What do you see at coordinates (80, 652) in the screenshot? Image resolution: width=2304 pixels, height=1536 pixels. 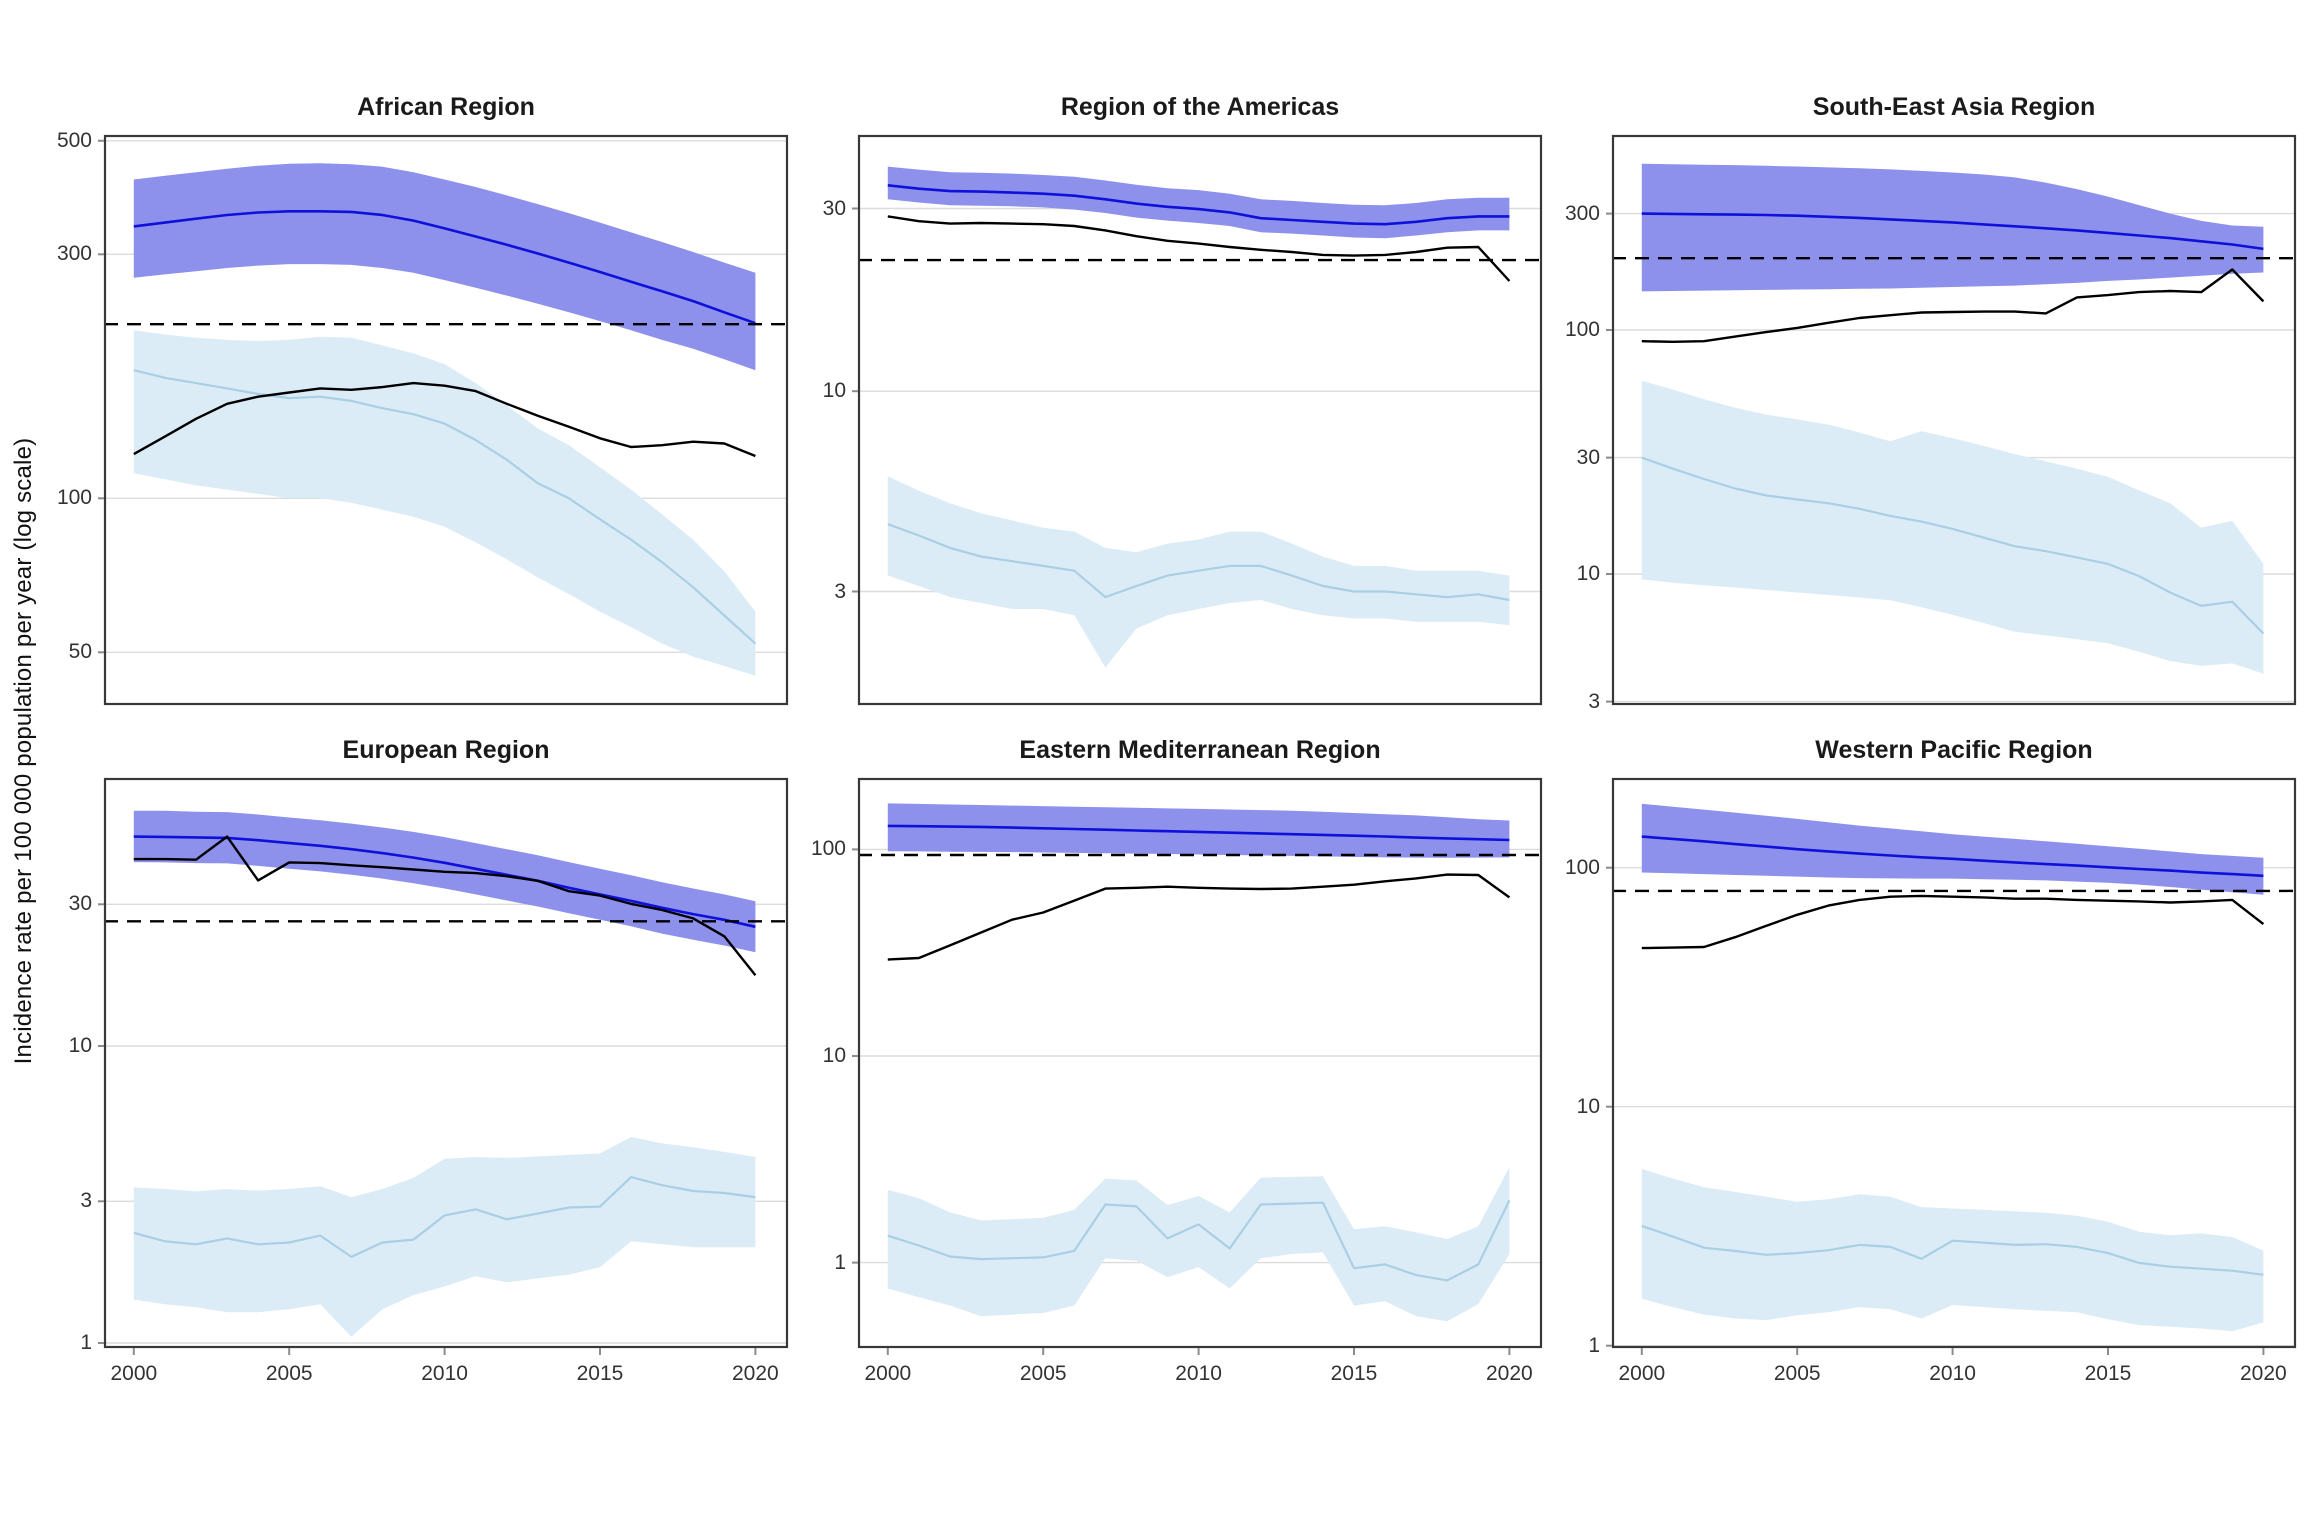 I see `y-tick-label: 50` at bounding box center [80, 652].